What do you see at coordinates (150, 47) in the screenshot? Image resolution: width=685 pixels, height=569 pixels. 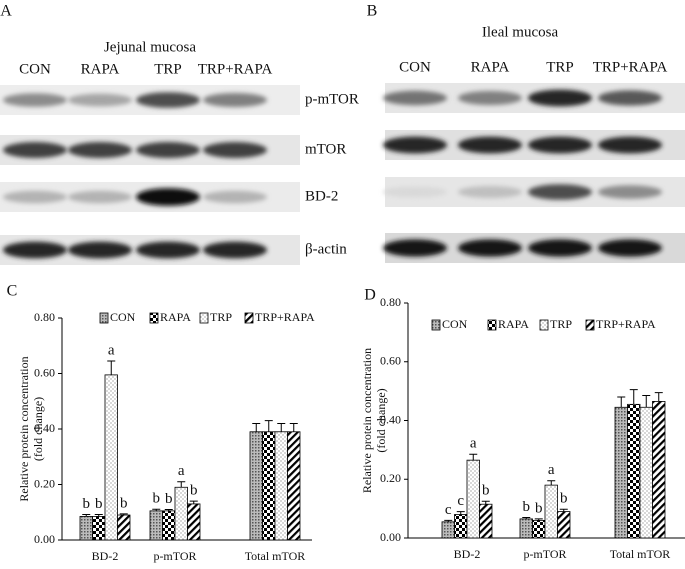 I see `blot-title: Jejunal mucosa` at bounding box center [150, 47].